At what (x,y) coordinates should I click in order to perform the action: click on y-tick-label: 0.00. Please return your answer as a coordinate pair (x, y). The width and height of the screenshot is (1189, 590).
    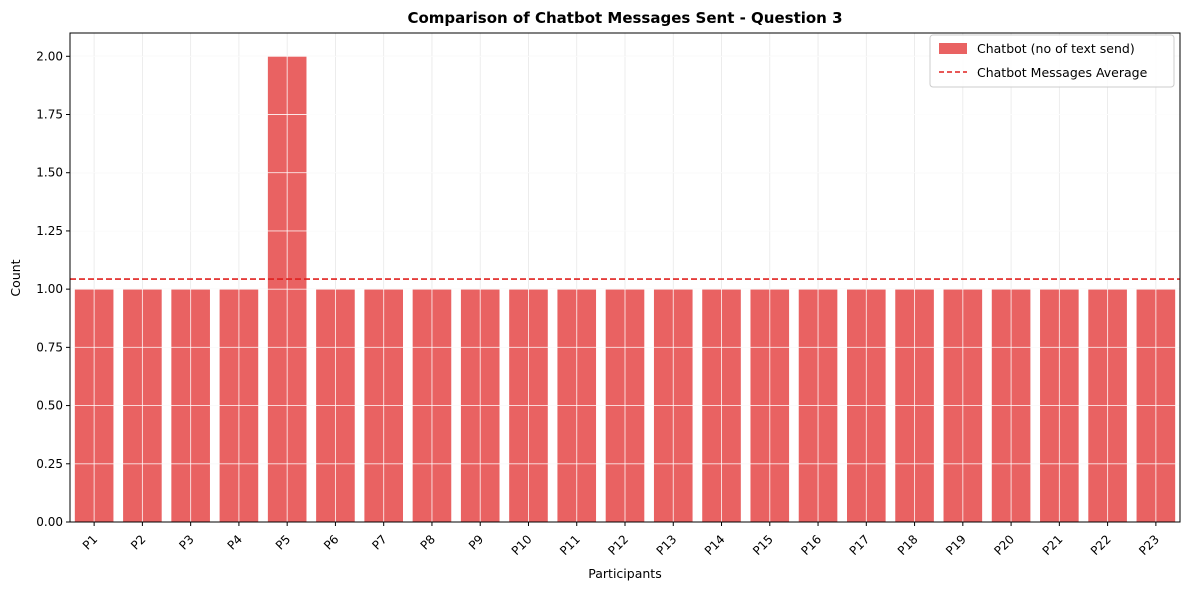
    Looking at the image, I should click on (49, 522).